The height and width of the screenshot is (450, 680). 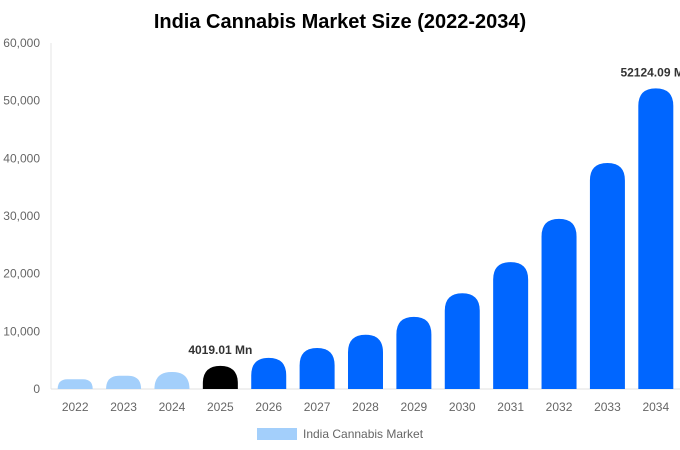 What do you see at coordinates (340, 22) in the screenshot?
I see `chart-title: India Cannabis Market Size (2022-2034)` at bounding box center [340, 22].